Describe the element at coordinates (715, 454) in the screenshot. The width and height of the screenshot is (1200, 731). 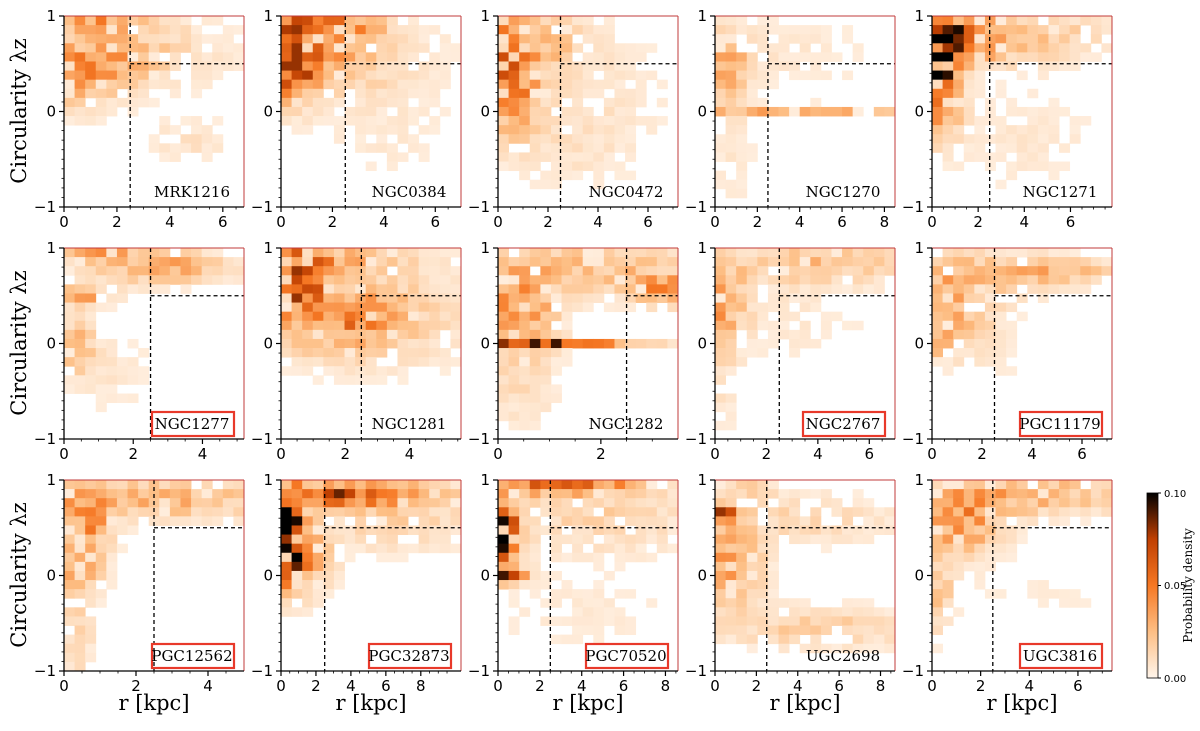
I see `x-tick-label: 0` at that location.